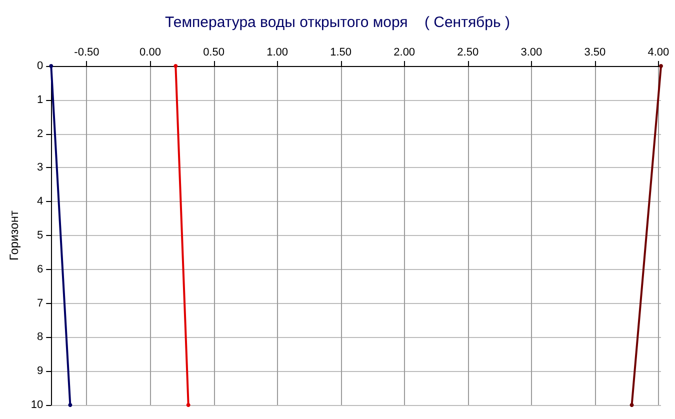 The image size is (675, 419). Describe the element at coordinates (531, 52) in the screenshot. I see `x-tick-label: 3.00` at that location.